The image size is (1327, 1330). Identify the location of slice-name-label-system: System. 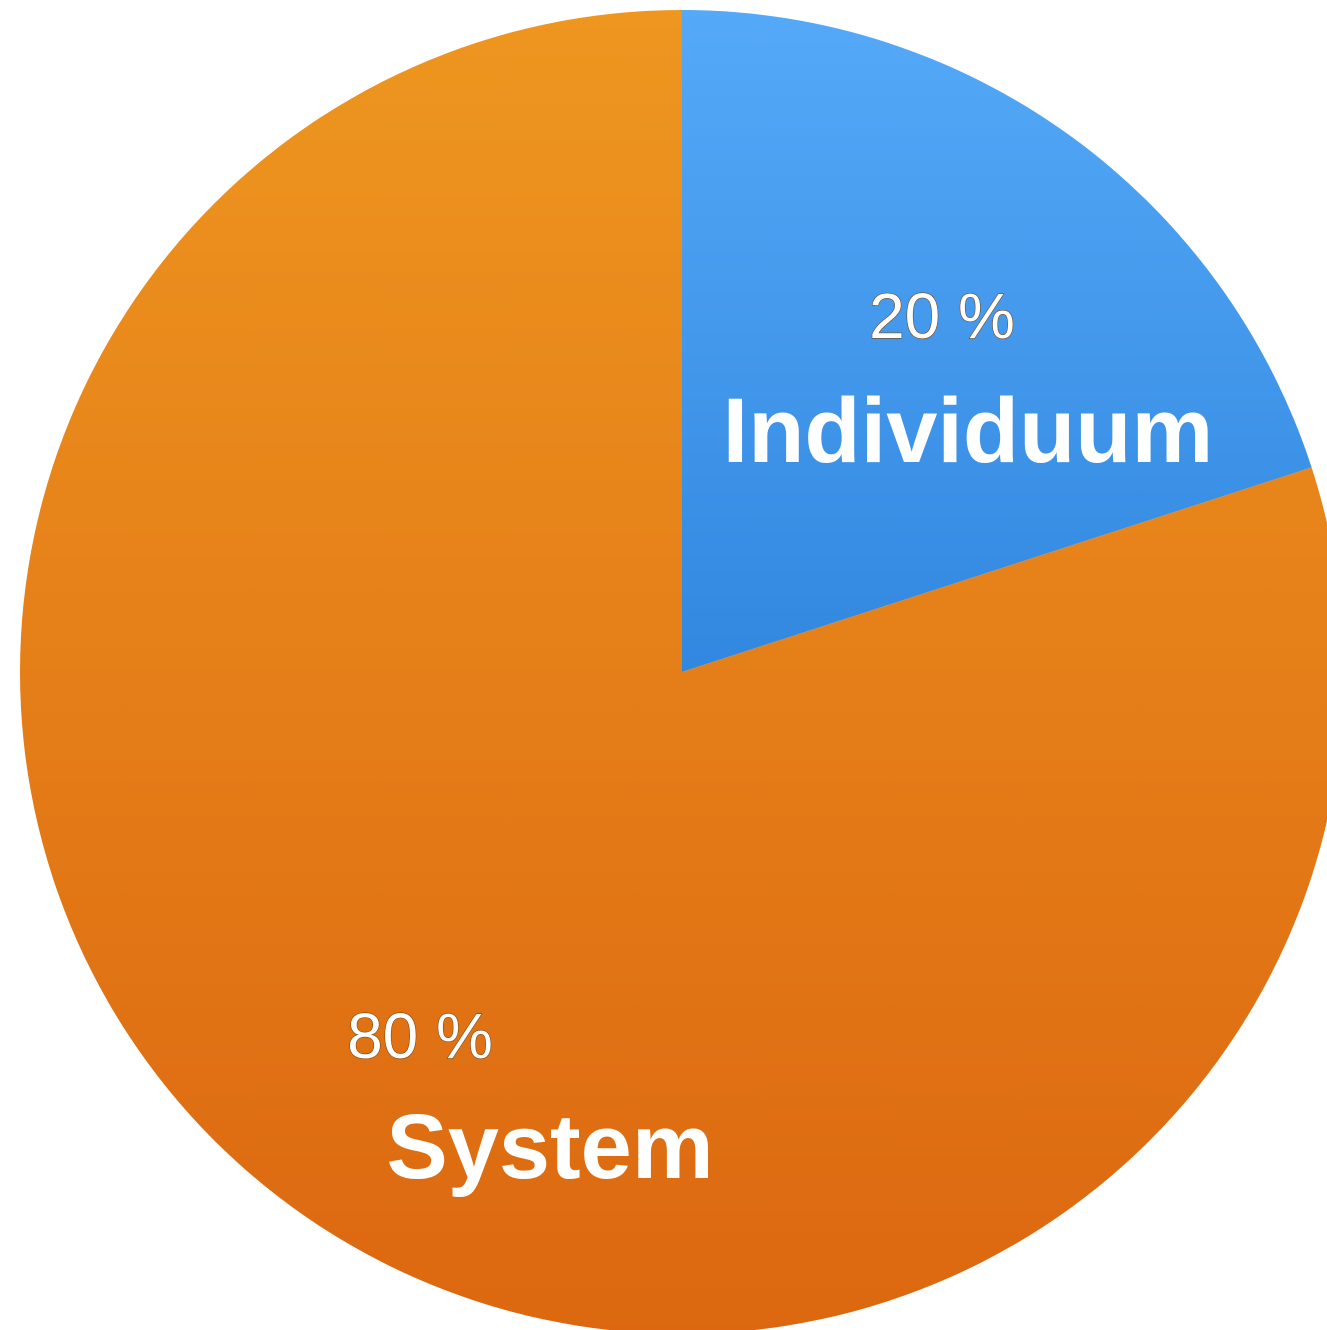
(549, 1147).